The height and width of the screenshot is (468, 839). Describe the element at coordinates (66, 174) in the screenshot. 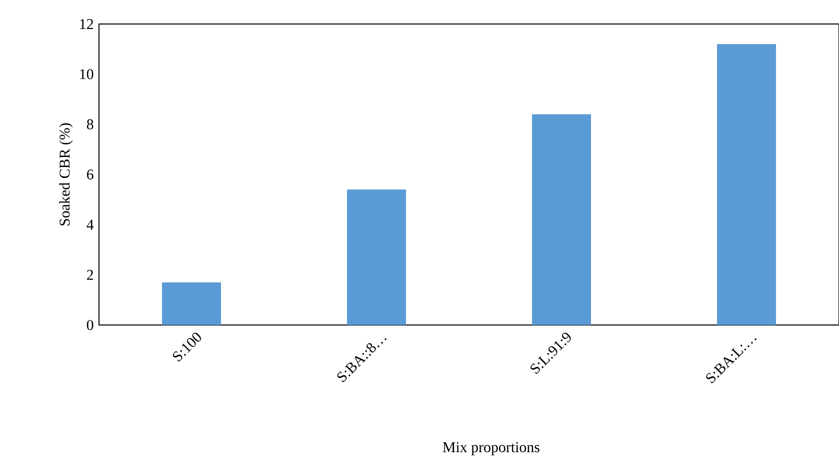

I see `y-axis-title: Soaked CBR (%)` at that location.